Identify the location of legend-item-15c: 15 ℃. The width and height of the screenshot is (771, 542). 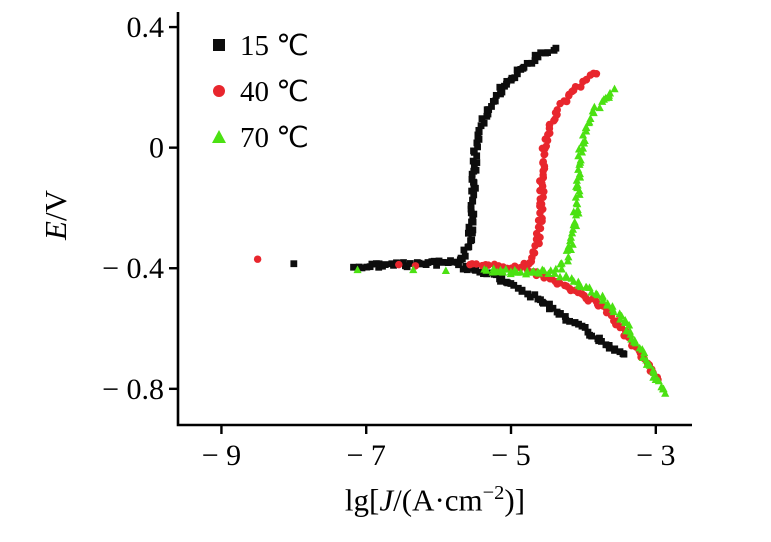
(259, 45).